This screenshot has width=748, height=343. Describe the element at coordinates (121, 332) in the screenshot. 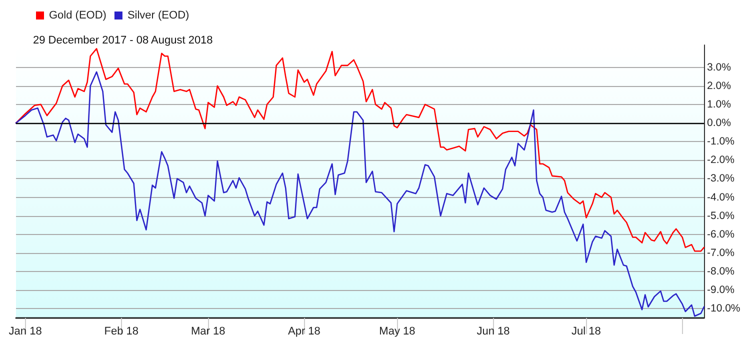

I see `x-tick-label: Feb 18` at that location.